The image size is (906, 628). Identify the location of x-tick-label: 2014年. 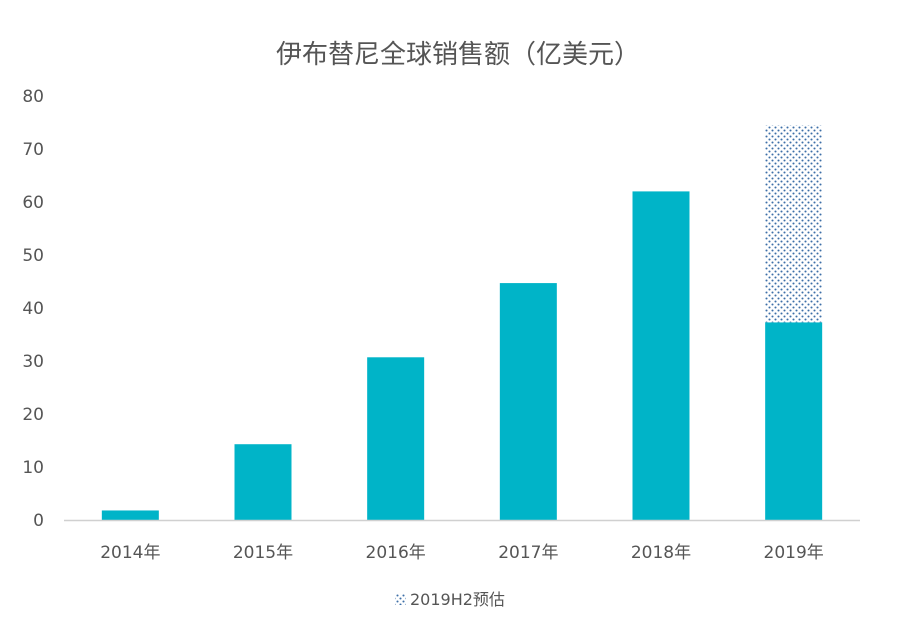
(130, 553).